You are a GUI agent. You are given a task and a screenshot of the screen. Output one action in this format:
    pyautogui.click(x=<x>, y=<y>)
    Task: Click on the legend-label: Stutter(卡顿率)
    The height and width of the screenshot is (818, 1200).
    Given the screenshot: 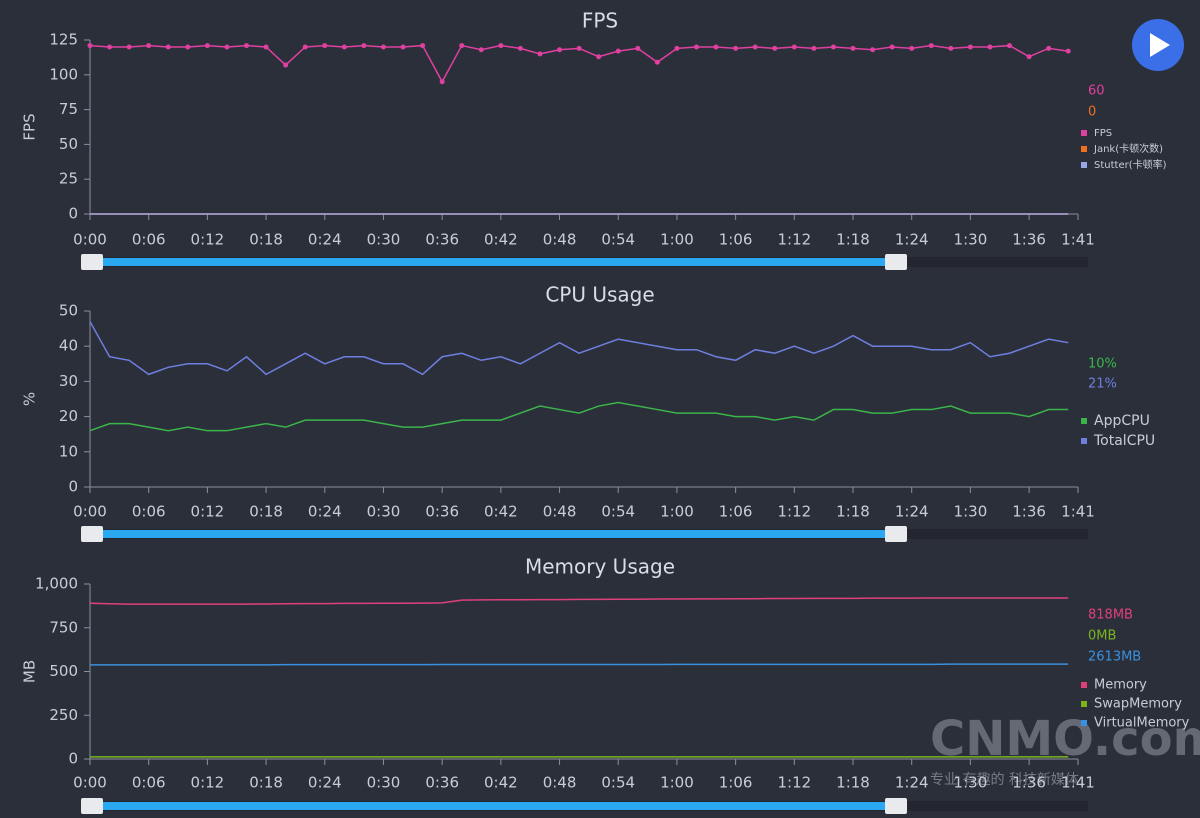 What is the action you would take?
    pyautogui.click(x=1130, y=164)
    